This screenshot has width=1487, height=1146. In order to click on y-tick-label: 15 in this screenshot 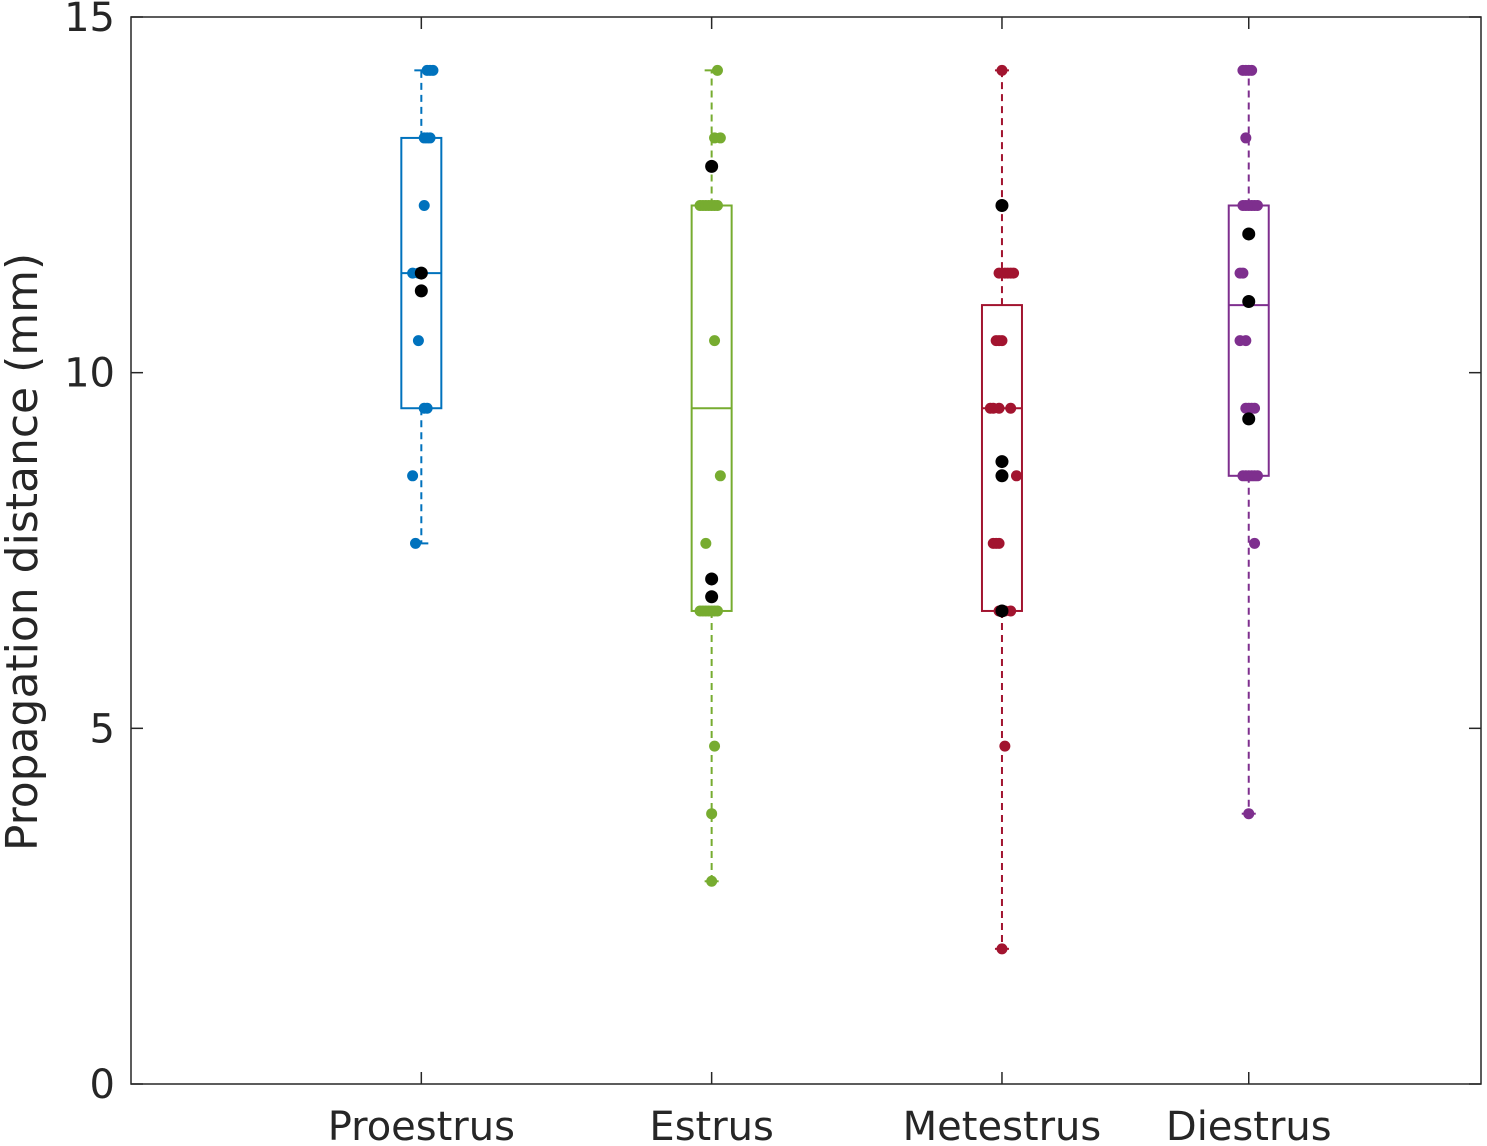, I will do `click(89, 20)`.